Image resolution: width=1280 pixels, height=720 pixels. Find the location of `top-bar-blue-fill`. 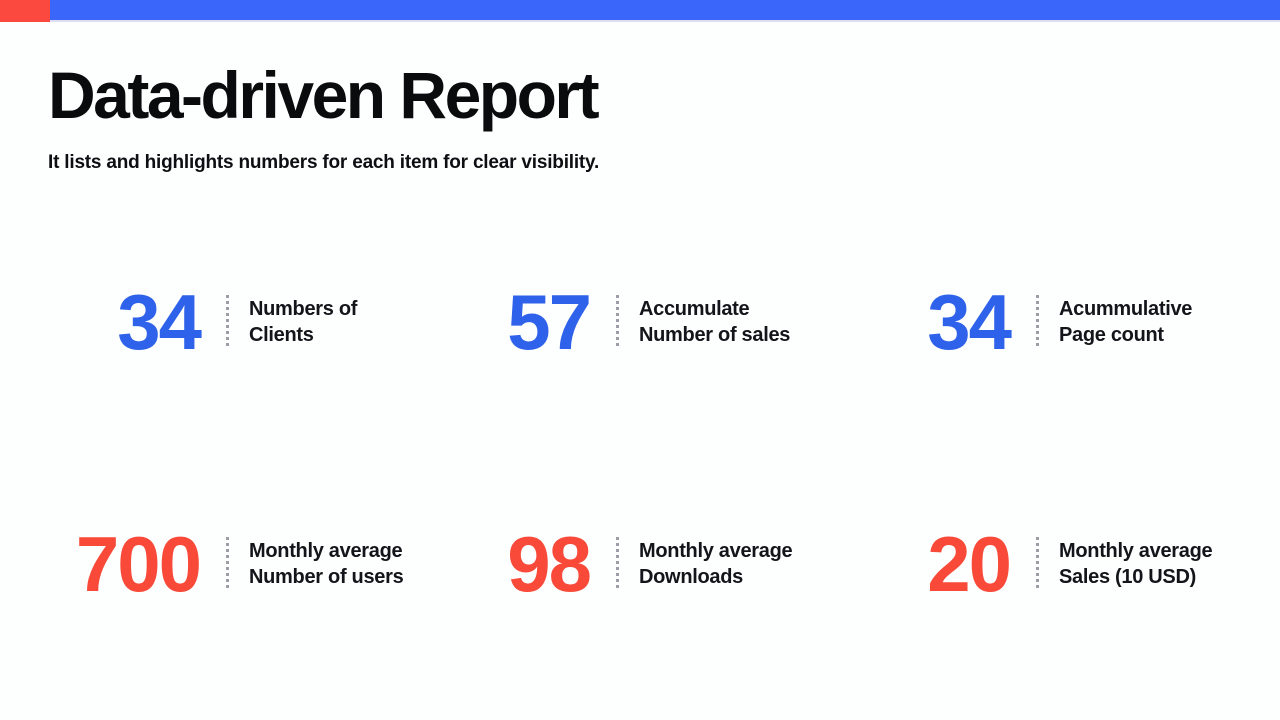

top-bar-blue-fill is located at coordinates (640, 10).